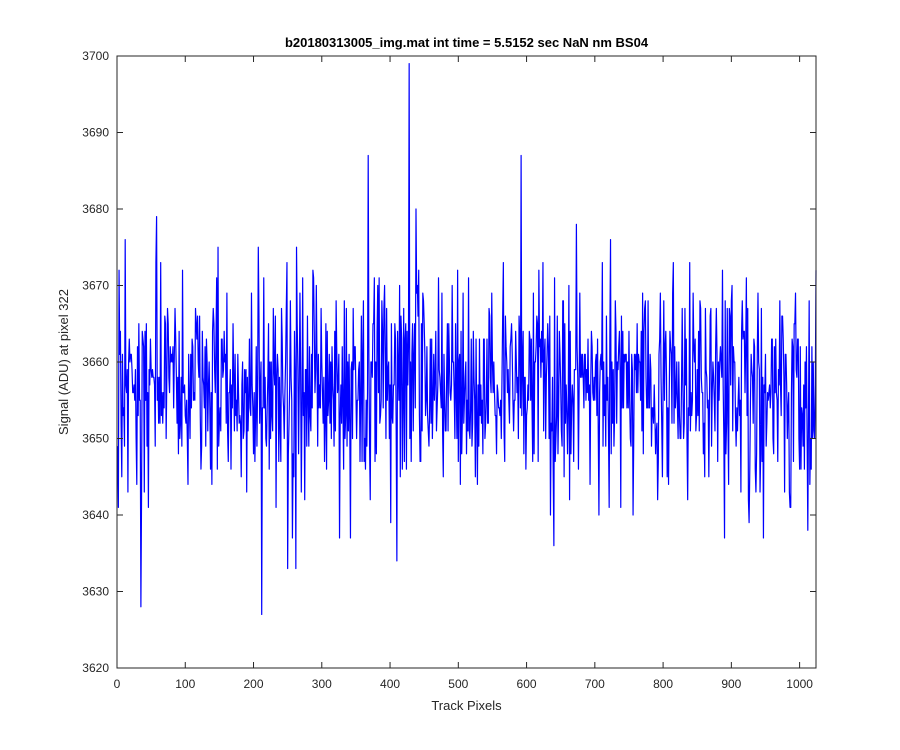 Image resolution: width=900 pixels, height=750 pixels. What do you see at coordinates (595, 684) in the screenshot?
I see `x-tick-label: 700` at bounding box center [595, 684].